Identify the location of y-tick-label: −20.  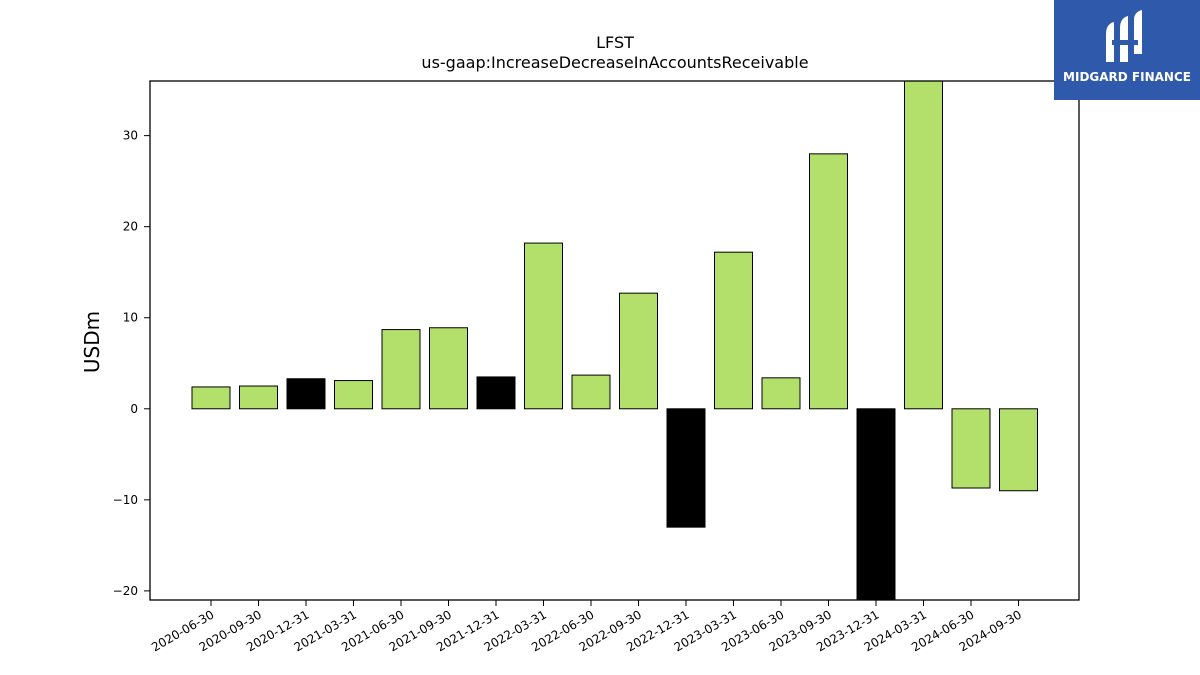
(125, 591).